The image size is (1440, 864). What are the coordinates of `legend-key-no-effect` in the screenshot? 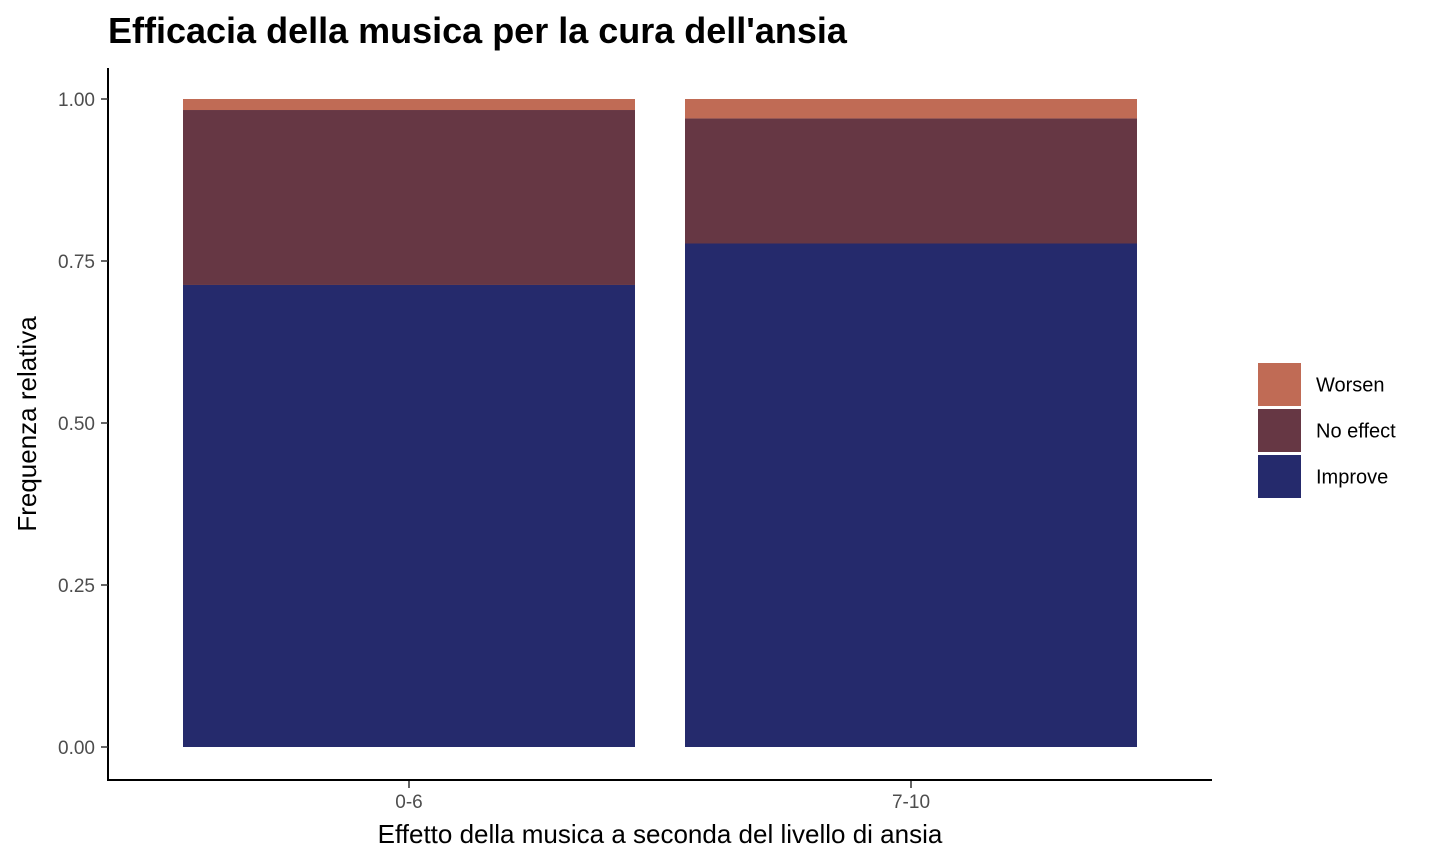 It's located at (1279, 430).